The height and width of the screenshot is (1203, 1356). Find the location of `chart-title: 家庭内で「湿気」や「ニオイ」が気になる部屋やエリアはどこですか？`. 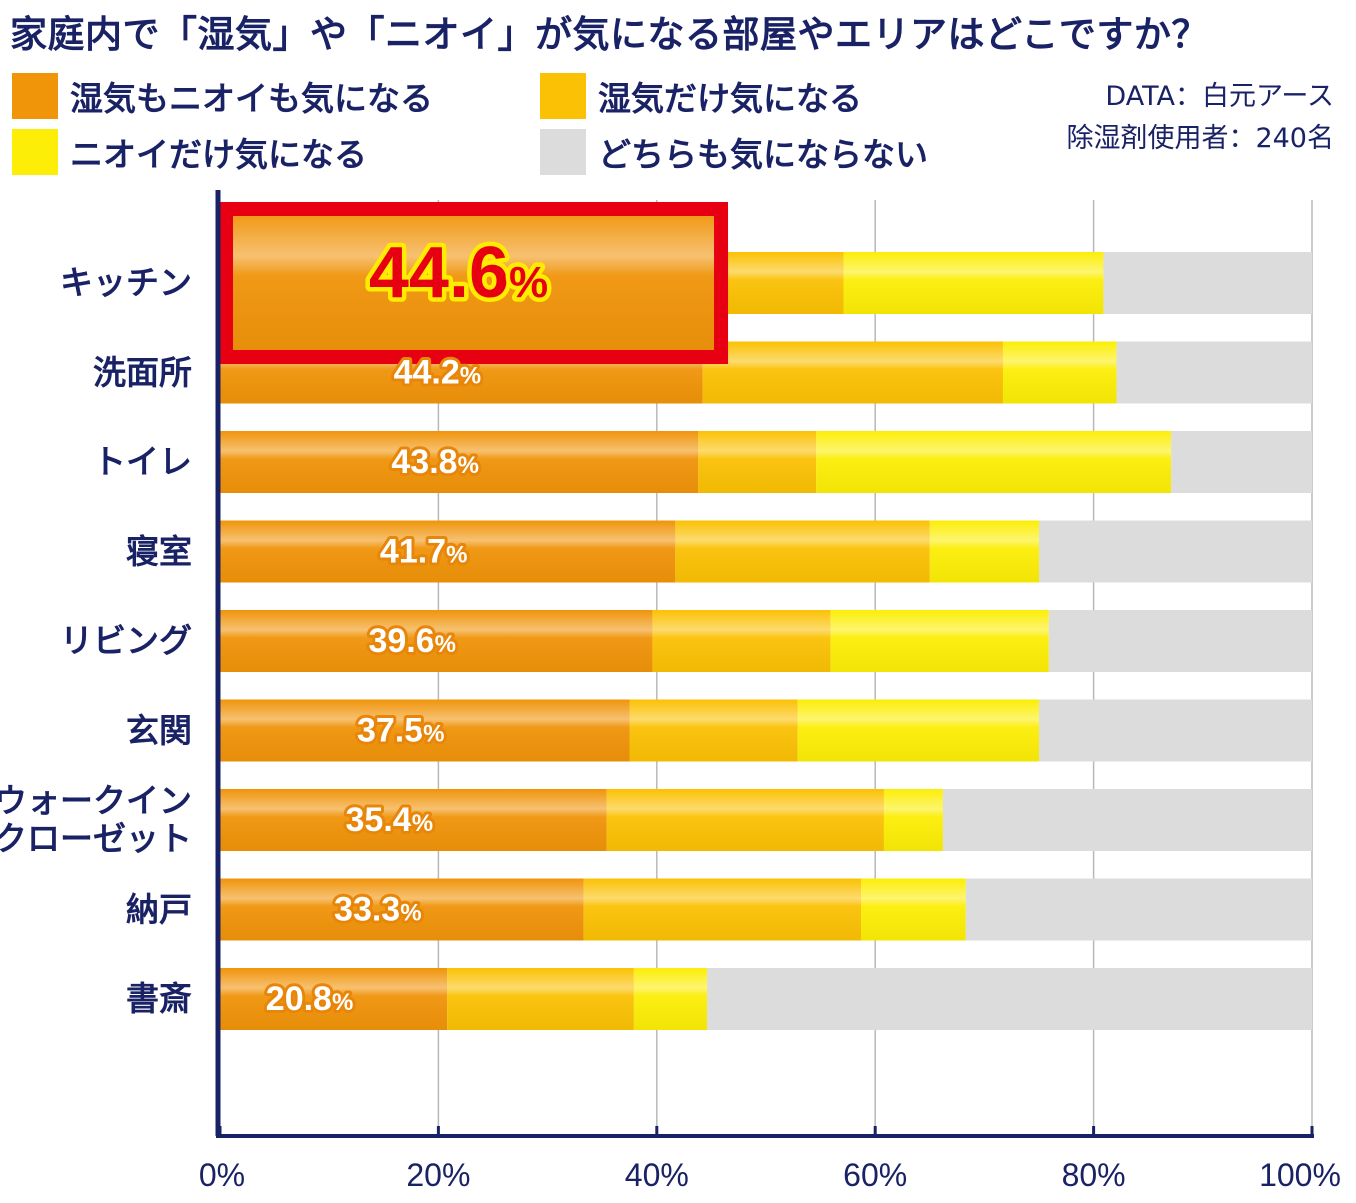

chart-title: 家庭内で「湿気」や「ニオイ」が気になる部屋やエリアはどこですか？ is located at coordinates (609, 34).